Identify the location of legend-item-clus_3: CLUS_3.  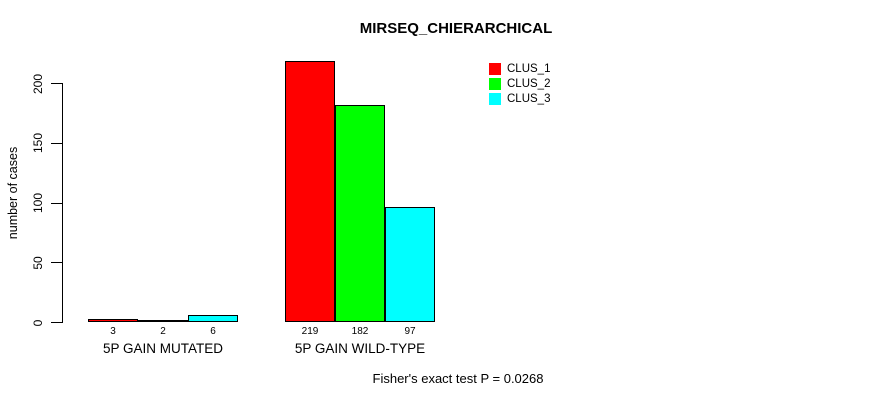
(519, 98).